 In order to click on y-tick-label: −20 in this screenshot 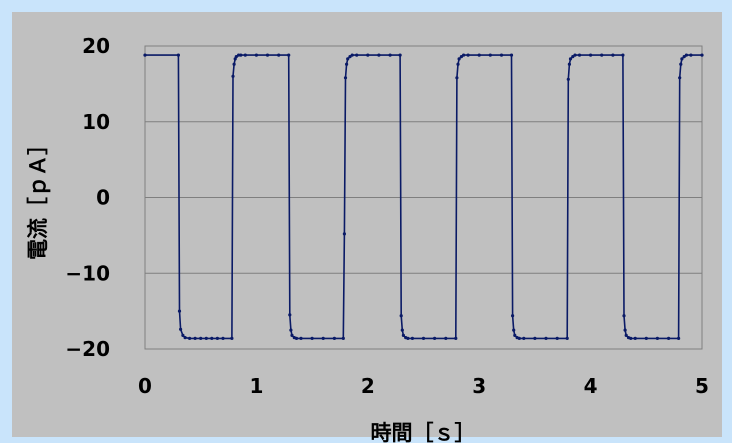, I will do `click(87, 349)`.